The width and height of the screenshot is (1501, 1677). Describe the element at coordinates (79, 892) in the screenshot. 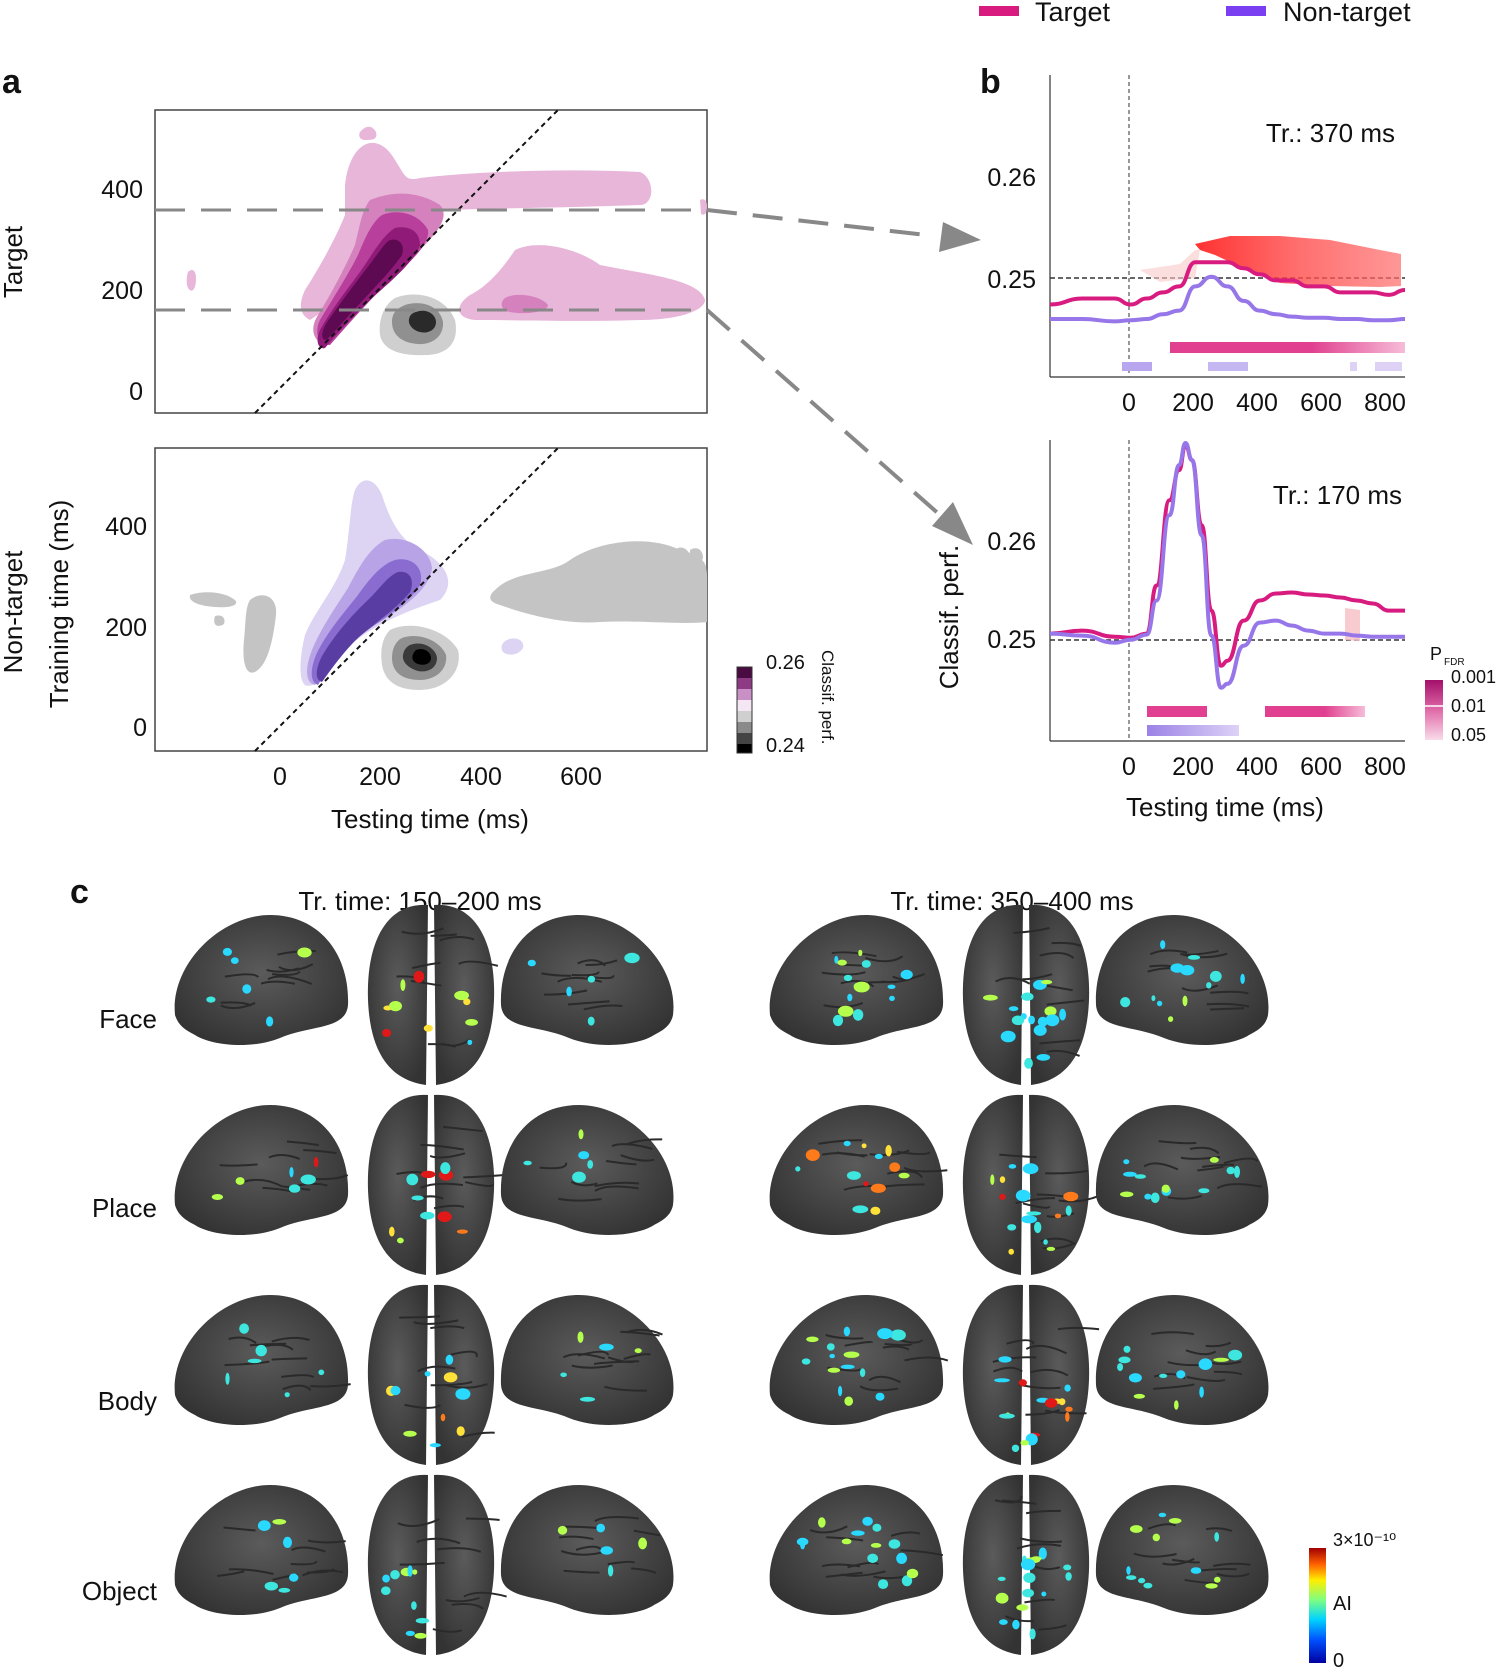

I see `panel-c-letter: c` at that location.